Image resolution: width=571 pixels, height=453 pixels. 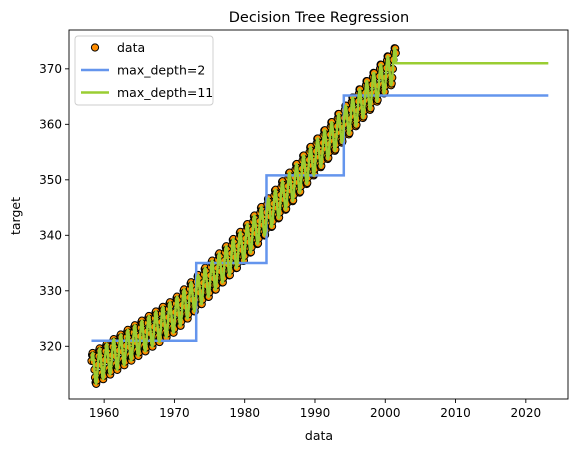 I want to click on legend-label-data: data, so click(x=131, y=47).